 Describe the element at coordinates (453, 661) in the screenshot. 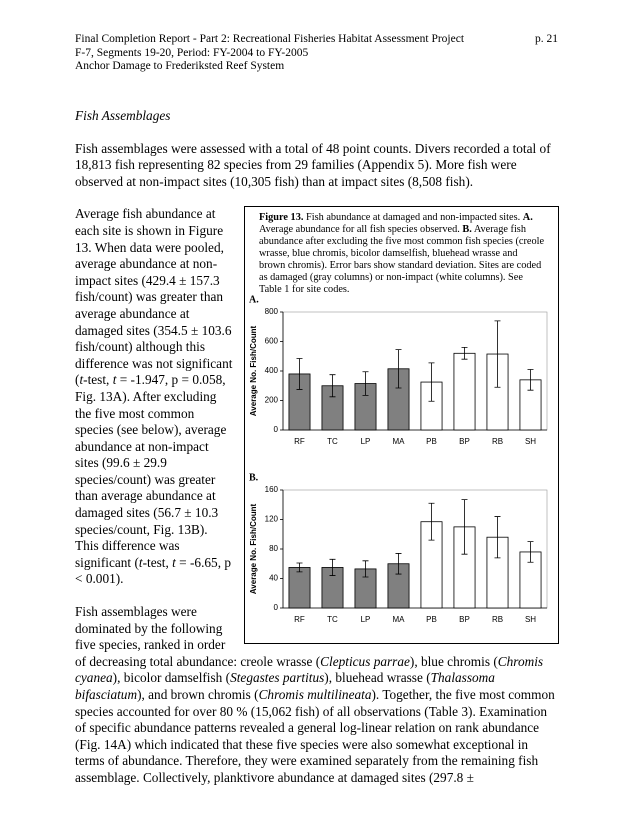

I see `text-run: ), blue chromis (` at that location.